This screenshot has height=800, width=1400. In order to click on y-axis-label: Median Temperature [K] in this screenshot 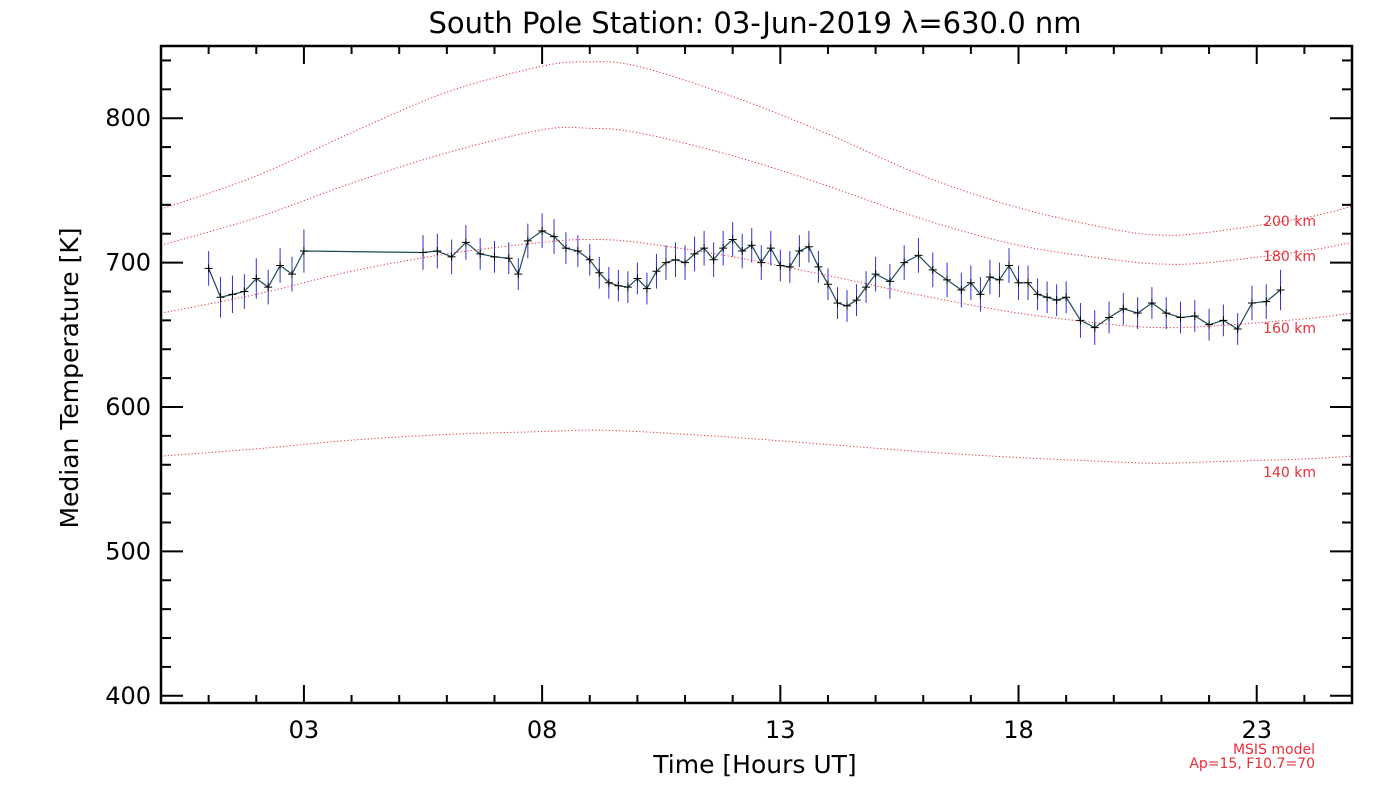, I will do `click(69, 377)`.